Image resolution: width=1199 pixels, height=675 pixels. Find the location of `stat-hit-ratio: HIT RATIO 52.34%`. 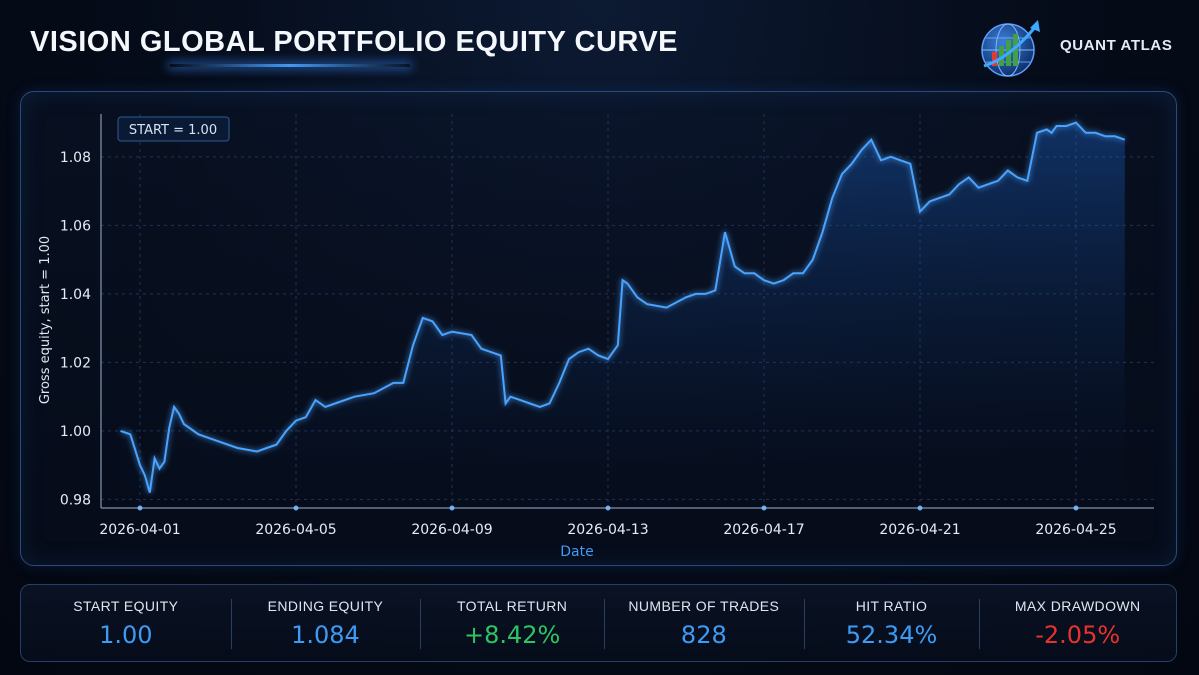

stat-hit-ratio: HIT RATIO 52.34% is located at coordinates (891, 623).